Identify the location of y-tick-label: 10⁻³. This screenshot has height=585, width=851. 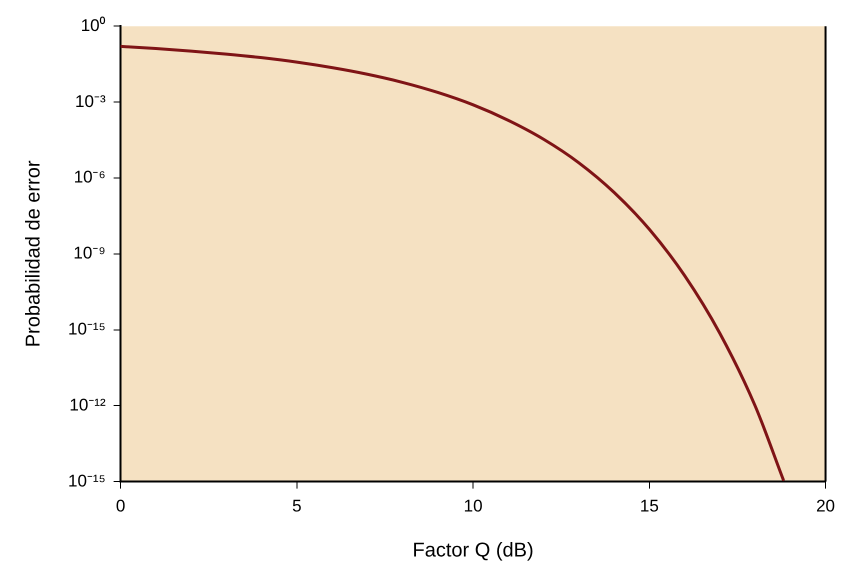
(90, 101).